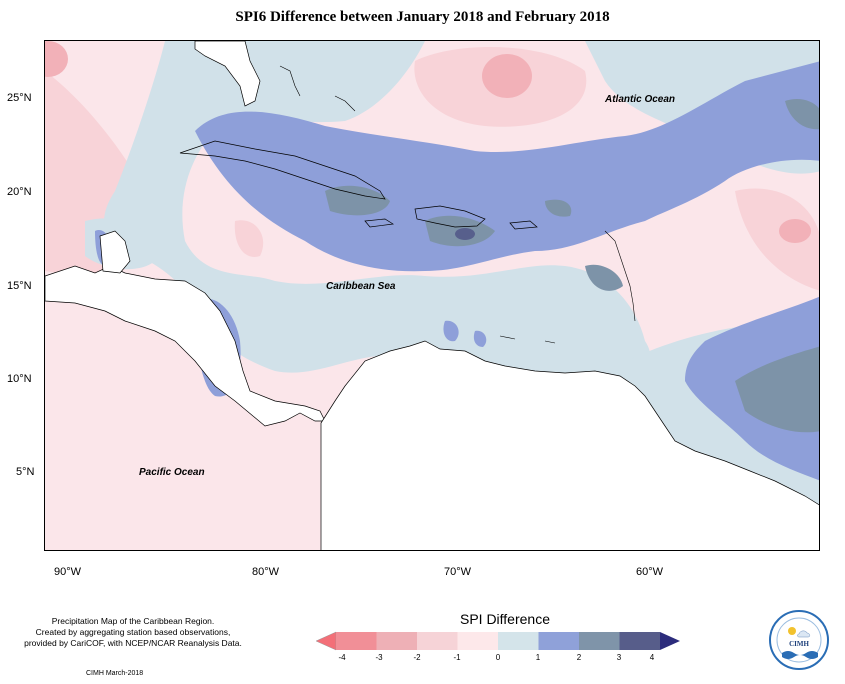 Image resolution: width=845 pixels, height=684 pixels. What do you see at coordinates (640, 99) in the screenshot?
I see `atlantic-ocean-label: Atlantic Ocean` at bounding box center [640, 99].